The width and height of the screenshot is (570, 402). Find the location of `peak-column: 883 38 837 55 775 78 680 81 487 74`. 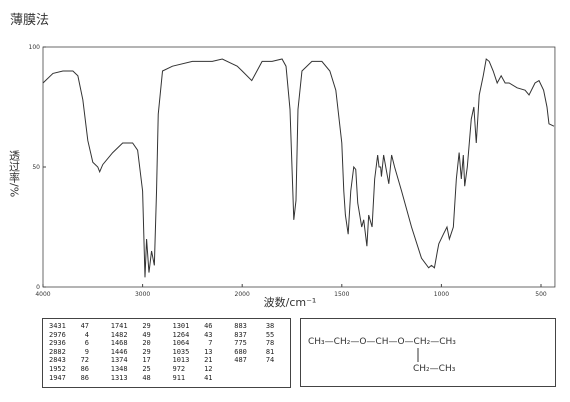

peak-column: 883 38 837 55 775 78 680 81 487 74 is located at coordinates (259, 353).